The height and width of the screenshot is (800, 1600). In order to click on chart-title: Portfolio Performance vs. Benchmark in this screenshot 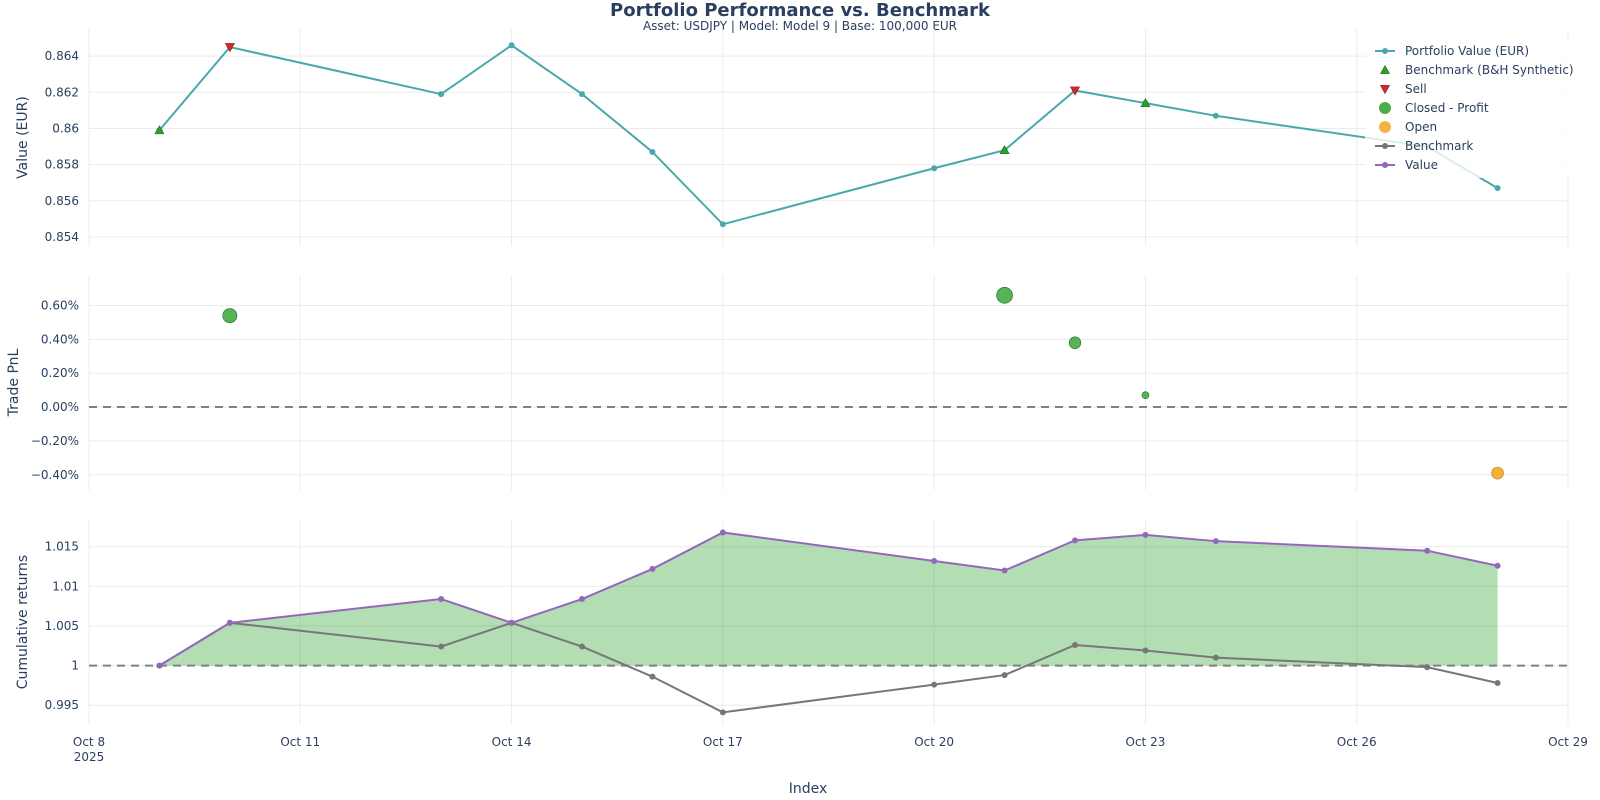, I will do `click(800, 10)`.